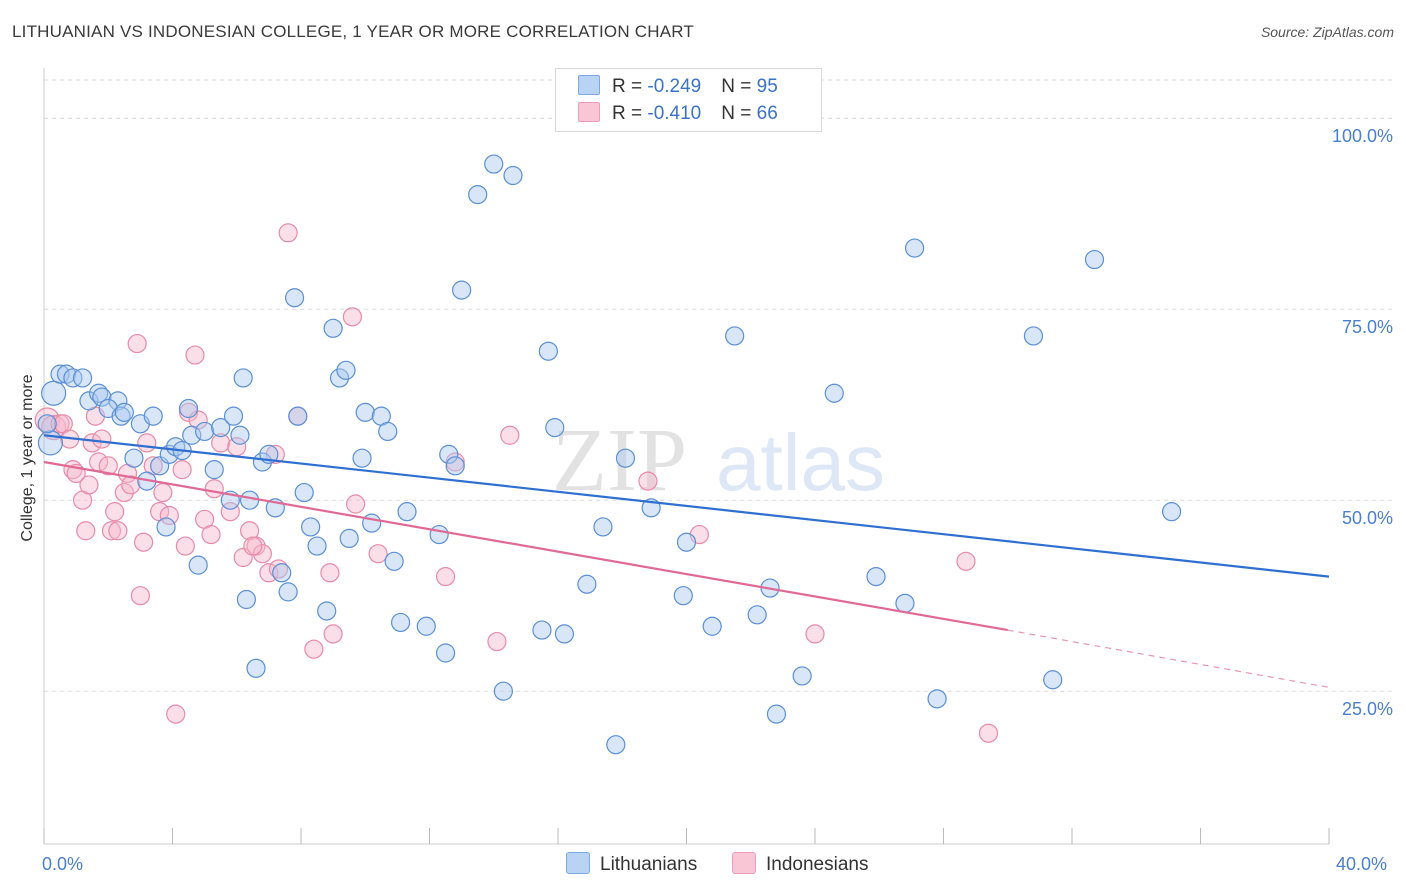 The image size is (1406, 892). What do you see at coordinates (674, 113) in the screenshot?
I see `legend-r-value: -0.410` at bounding box center [674, 113].